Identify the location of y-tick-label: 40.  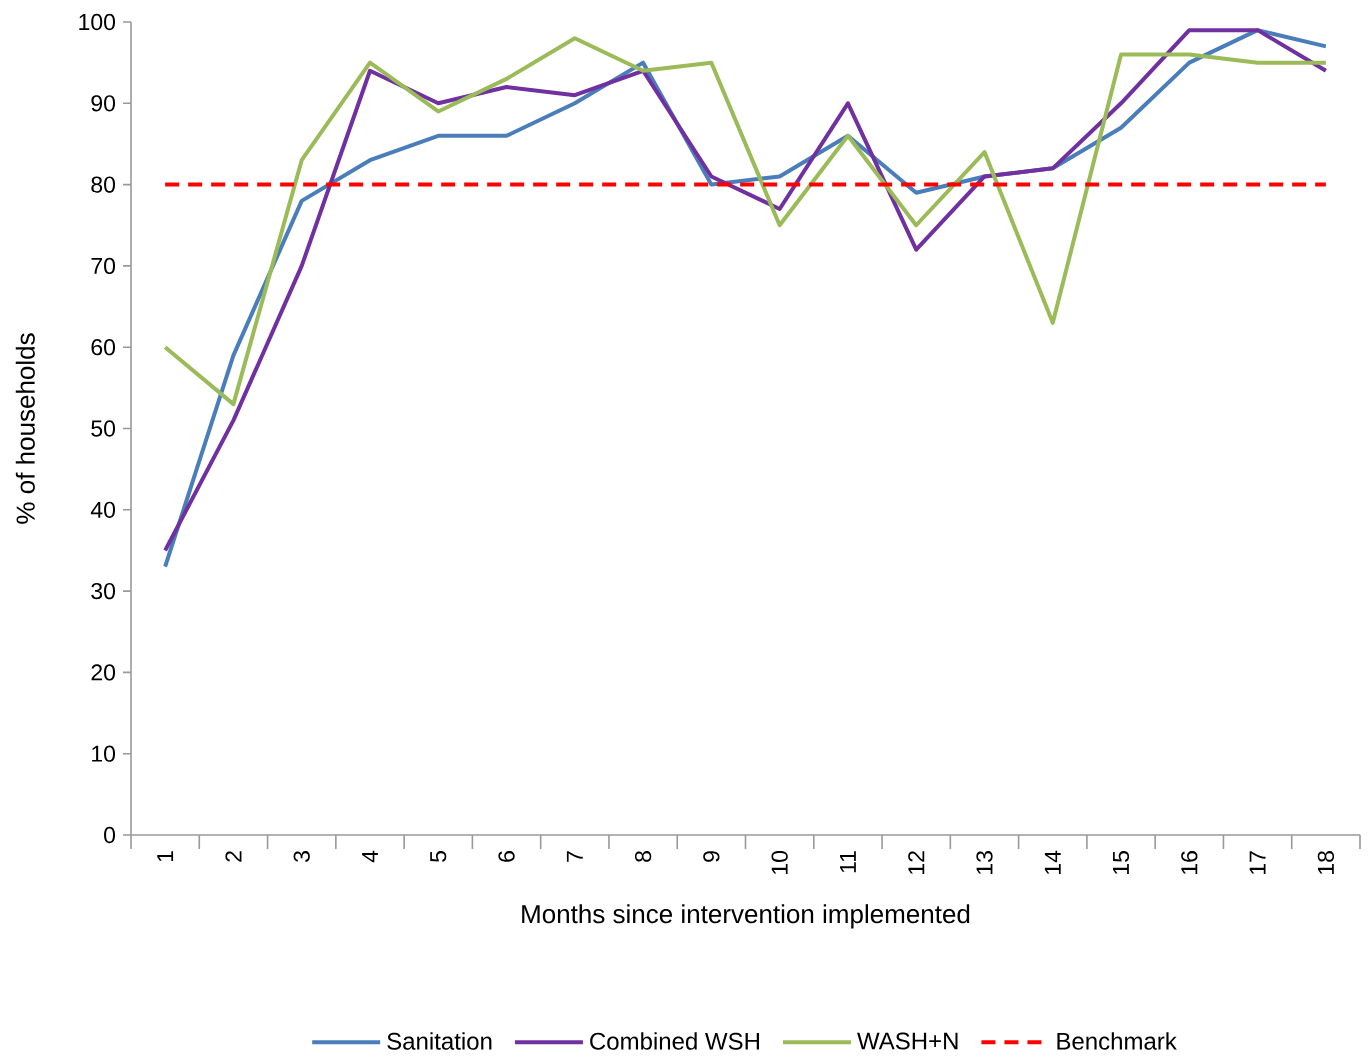
(103, 510).